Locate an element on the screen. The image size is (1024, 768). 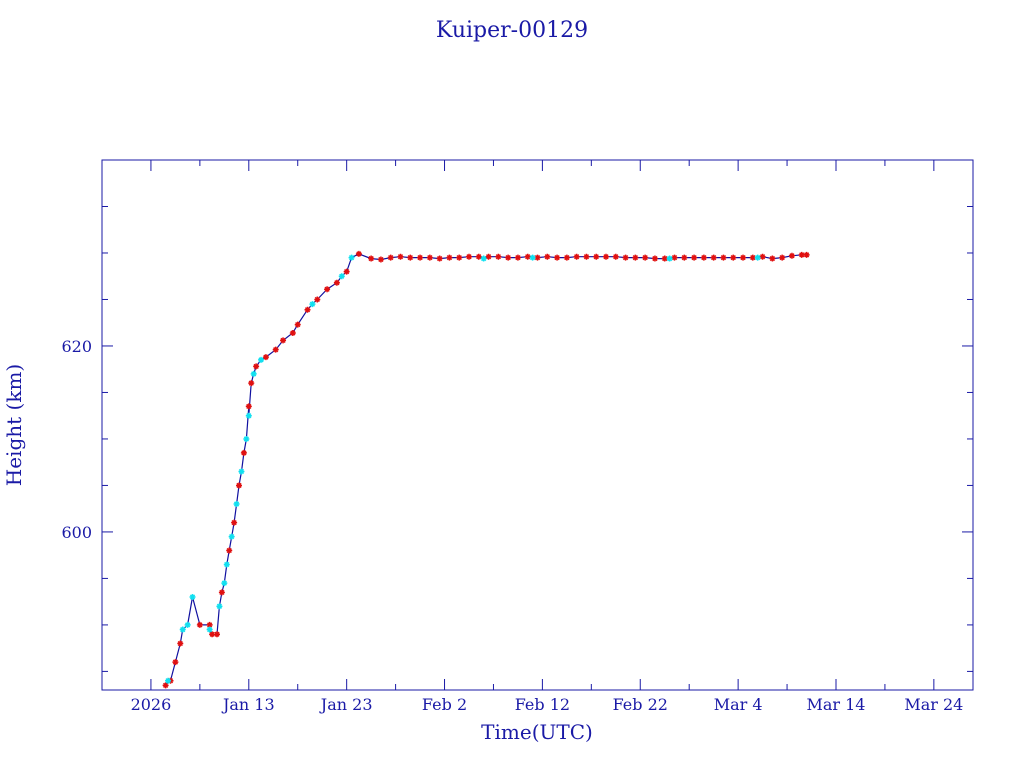
x-tick-label: Mar 4 is located at coordinates (738, 704).